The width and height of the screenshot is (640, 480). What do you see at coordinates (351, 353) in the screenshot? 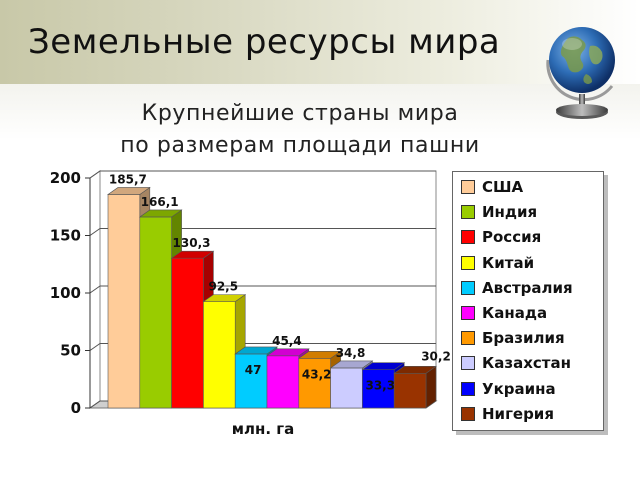
I see `data-label: 34,8` at bounding box center [351, 353].